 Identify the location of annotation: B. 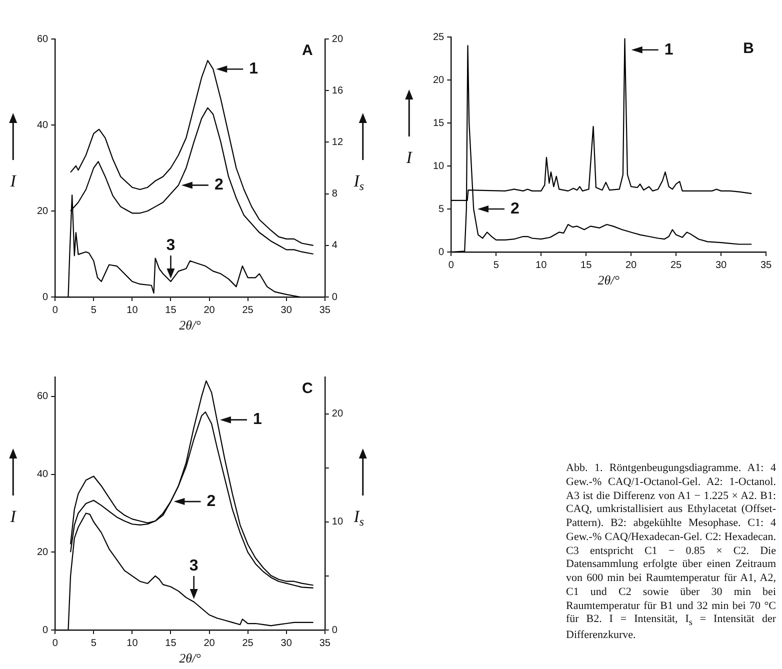
(748, 49).